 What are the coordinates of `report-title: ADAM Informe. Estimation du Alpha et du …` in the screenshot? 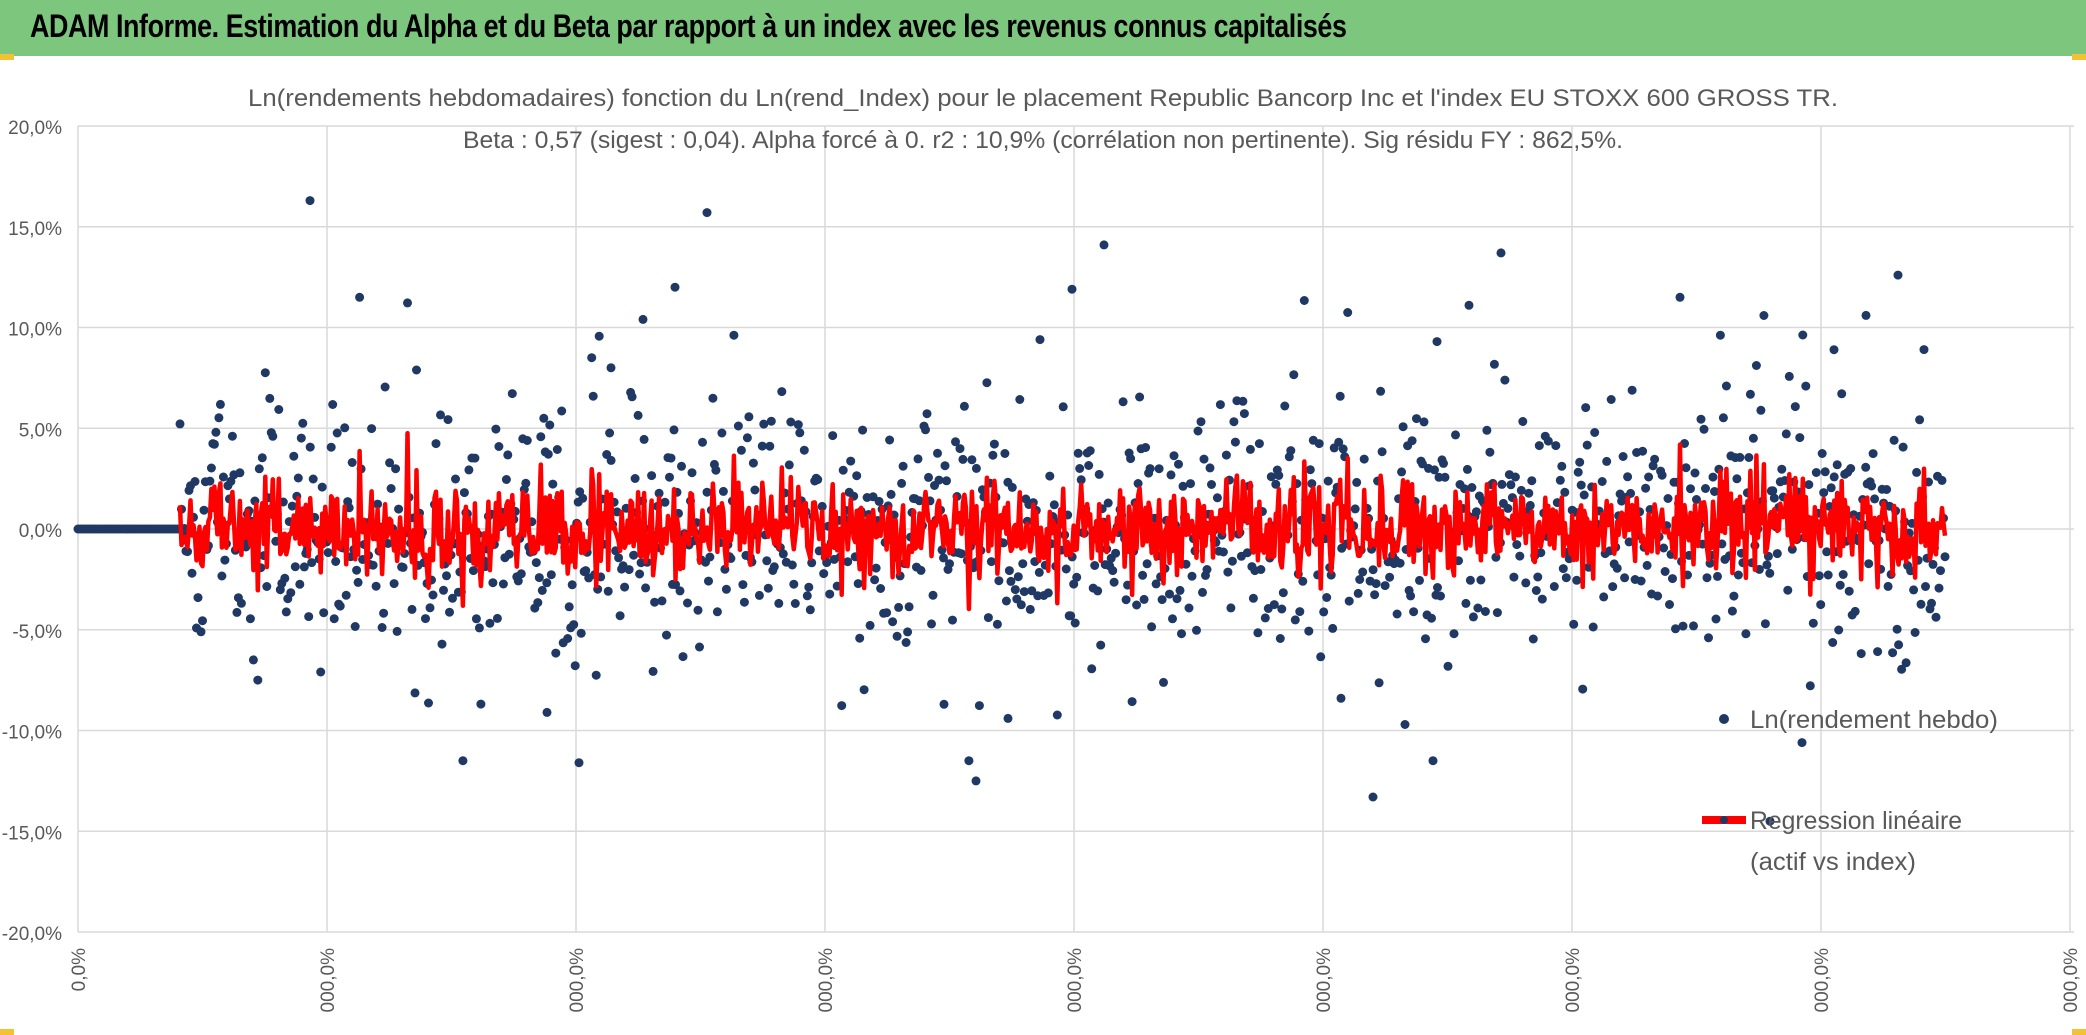 It's located at (688, 26).